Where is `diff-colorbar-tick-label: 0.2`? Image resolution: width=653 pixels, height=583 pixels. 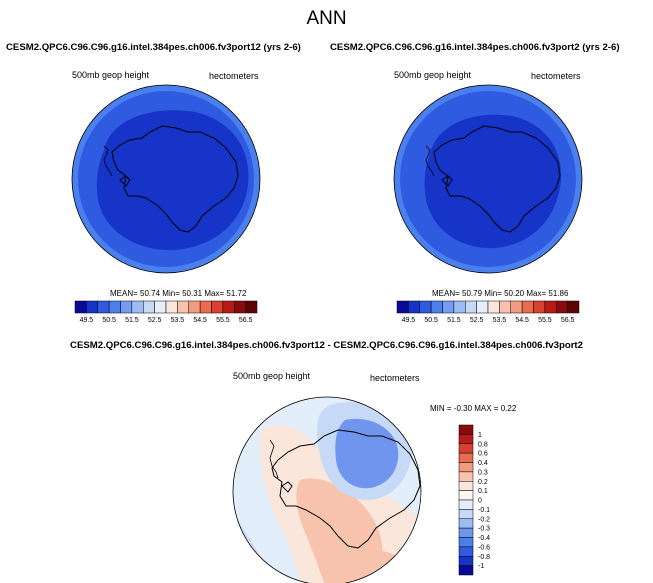 diff-colorbar-tick-label: 0.2 is located at coordinates (483, 482).